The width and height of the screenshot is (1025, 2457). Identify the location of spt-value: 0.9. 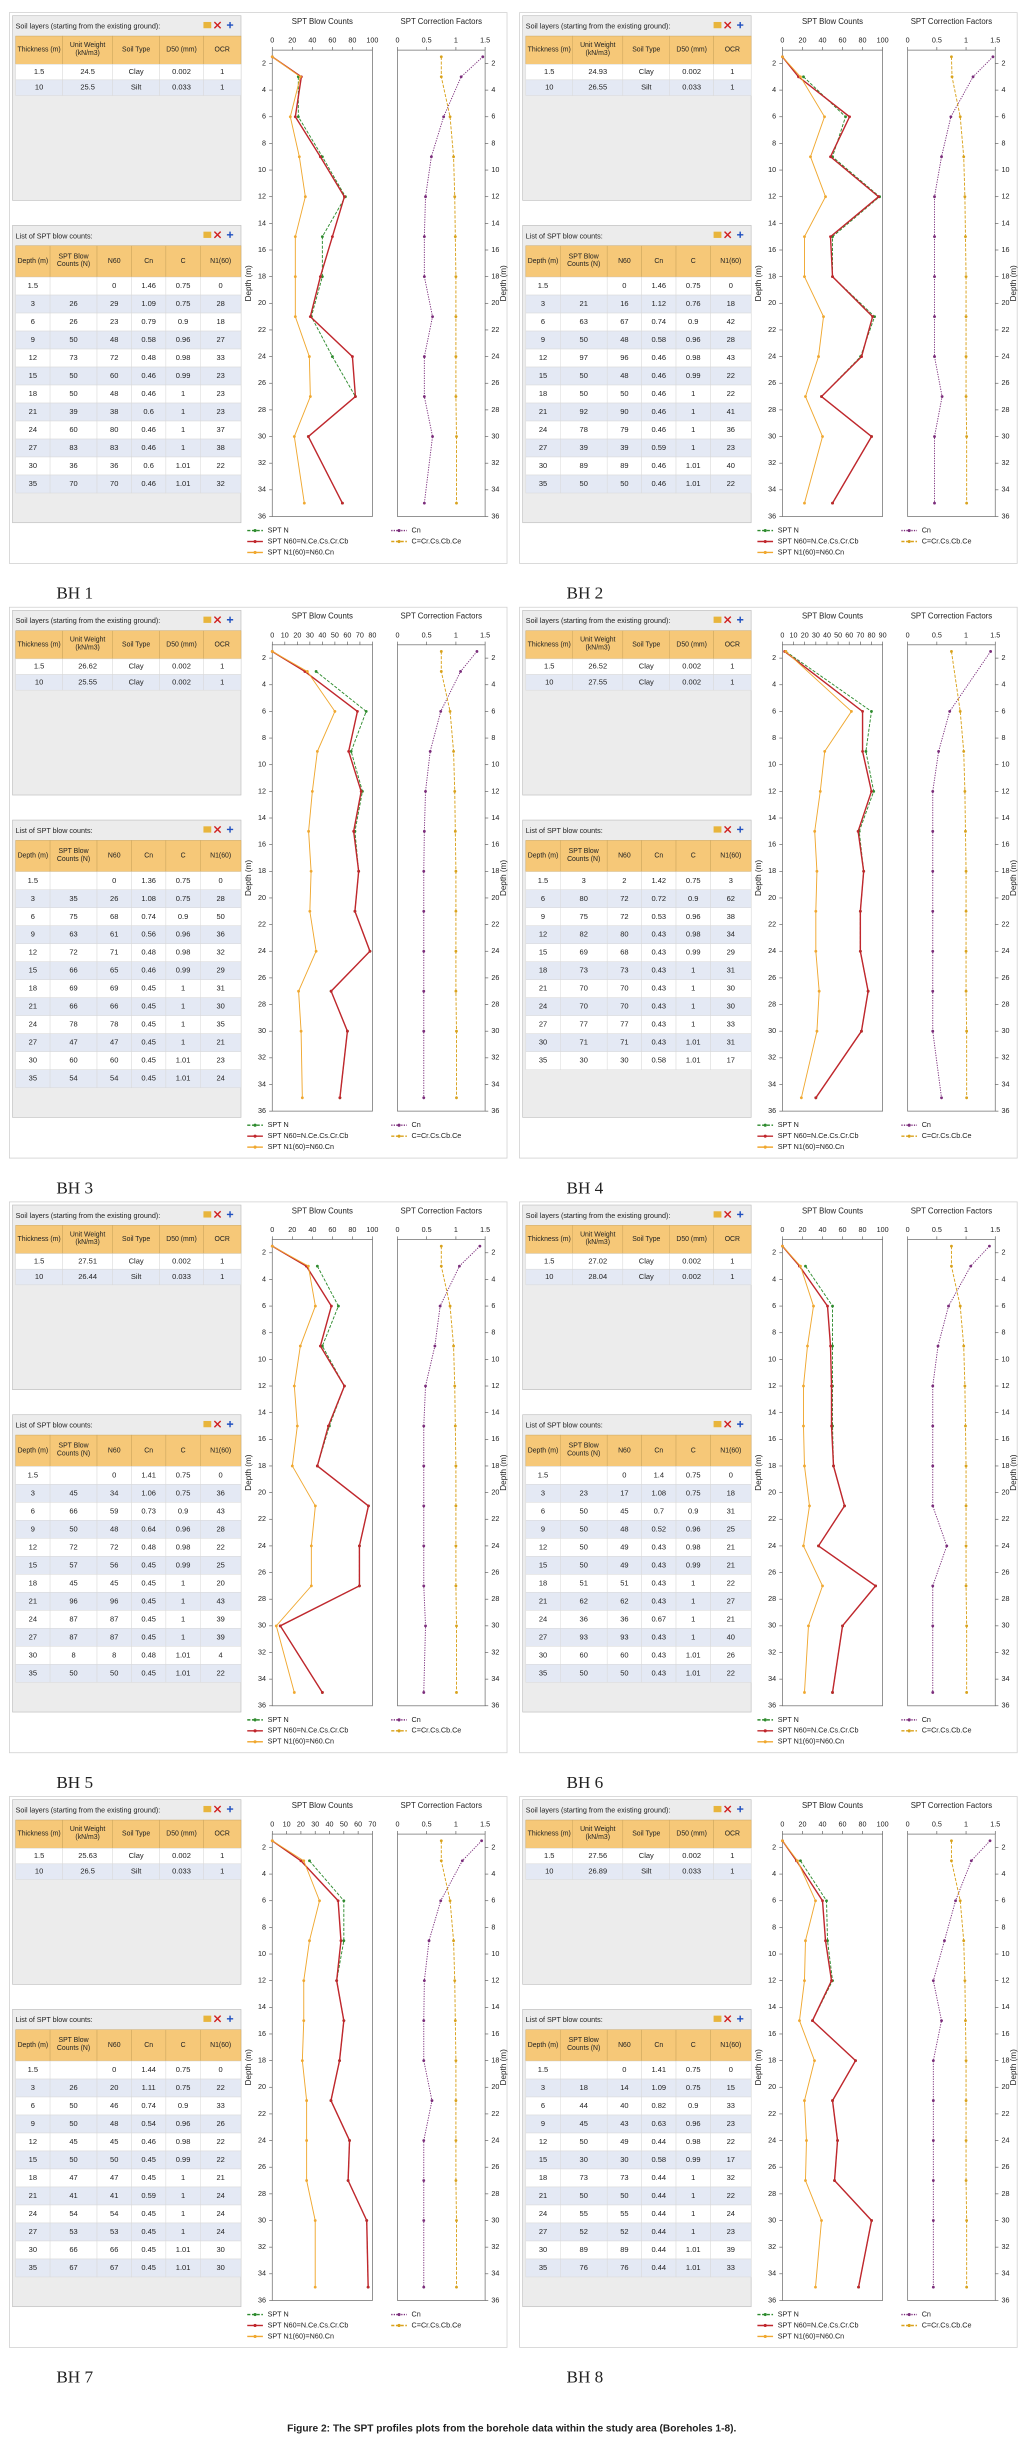
(693, 898).